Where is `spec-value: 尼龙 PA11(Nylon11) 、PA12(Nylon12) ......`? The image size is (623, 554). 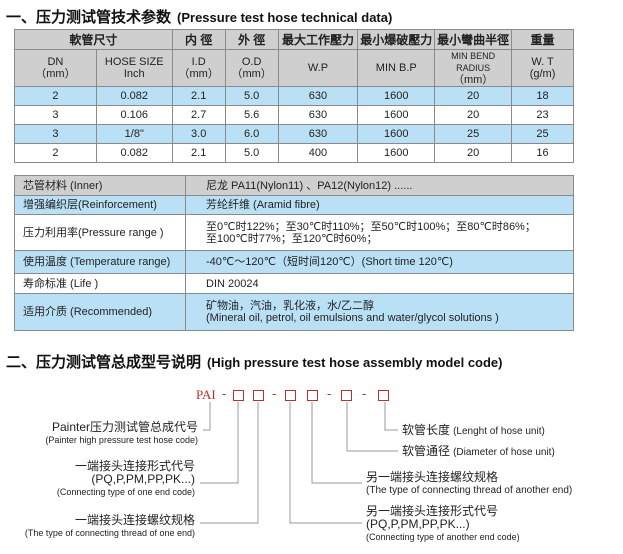 spec-value: 尼龙 PA11(Nylon11) 、PA12(Nylon12) ...... is located at coordinates (379, 185).